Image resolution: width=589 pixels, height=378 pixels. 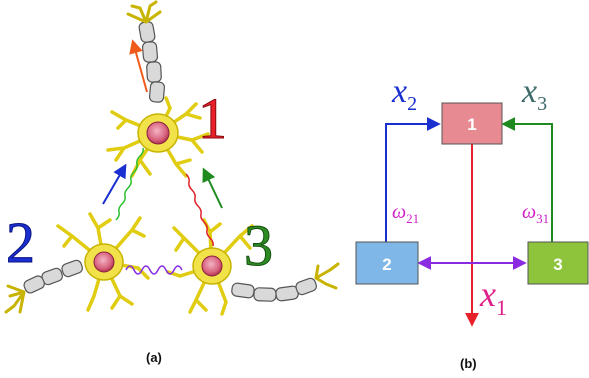 I want to click on neuron-label-1: 1, so click(x=212, y=118).